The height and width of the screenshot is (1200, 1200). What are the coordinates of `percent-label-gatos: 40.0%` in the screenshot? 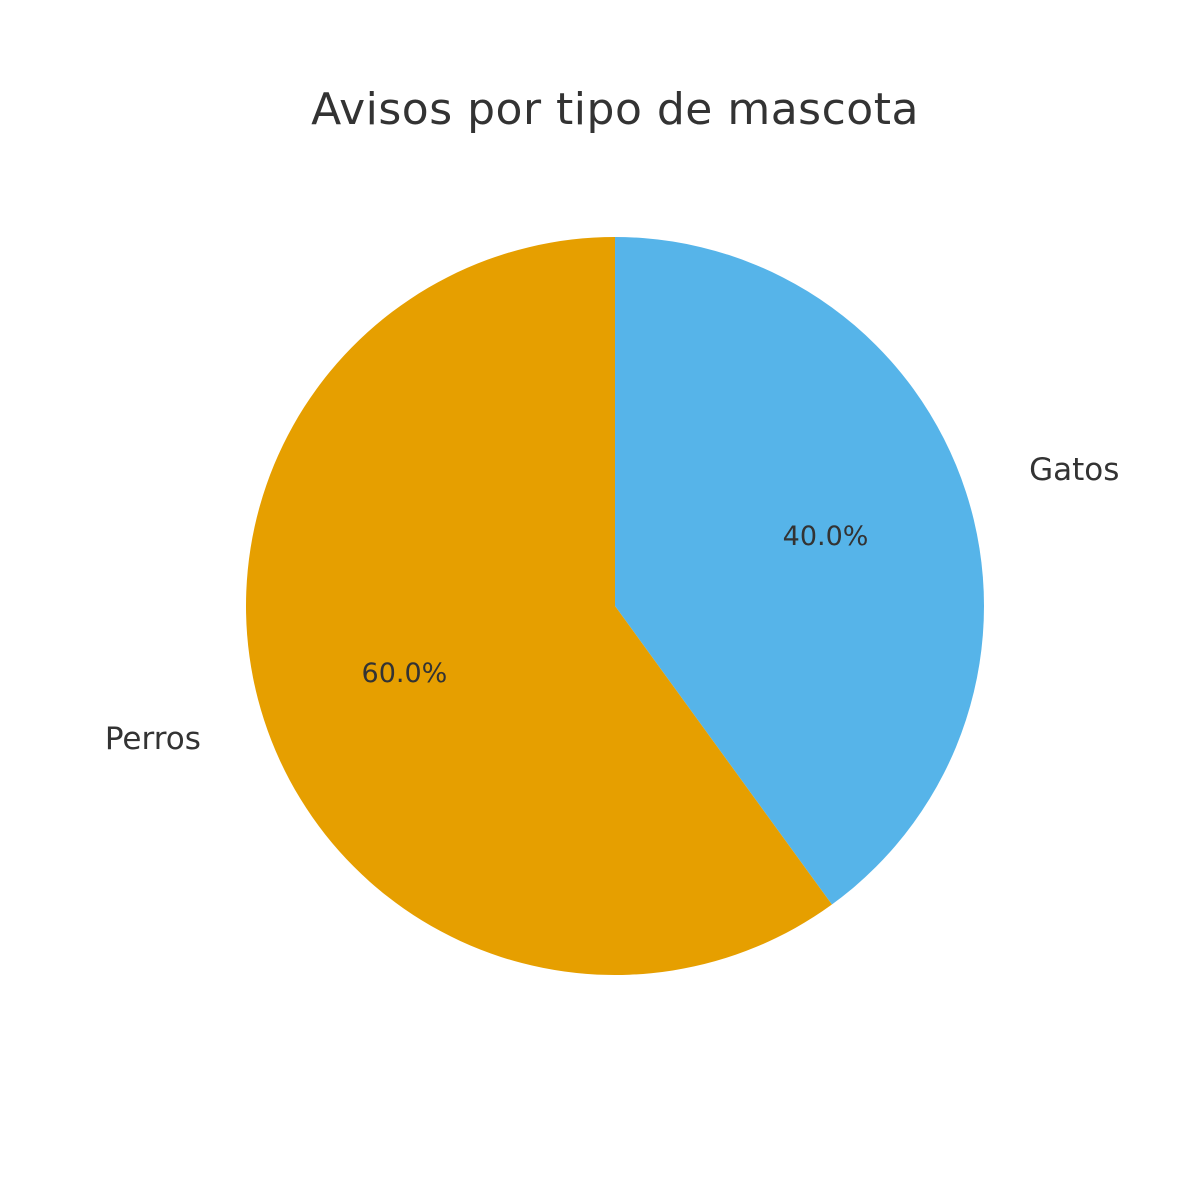 It's located at (826, 536).